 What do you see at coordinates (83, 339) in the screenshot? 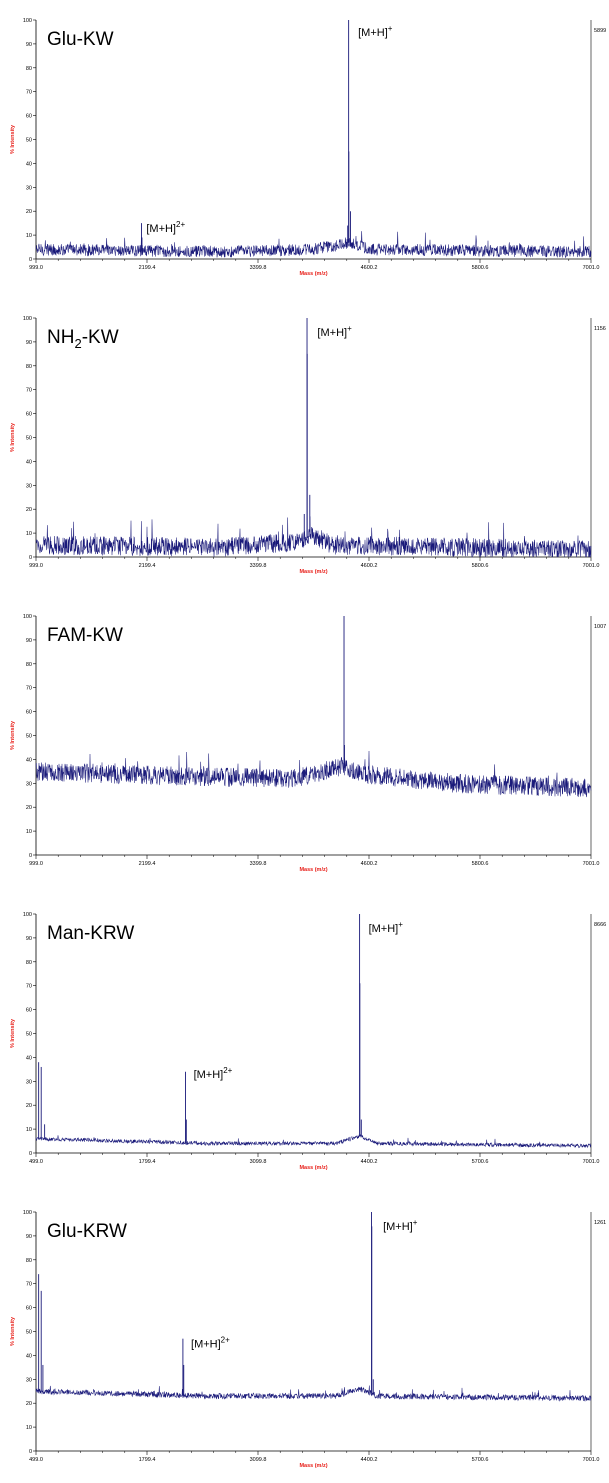
I see `sample-label: NH2-KW` at bounding box center [83, 339].